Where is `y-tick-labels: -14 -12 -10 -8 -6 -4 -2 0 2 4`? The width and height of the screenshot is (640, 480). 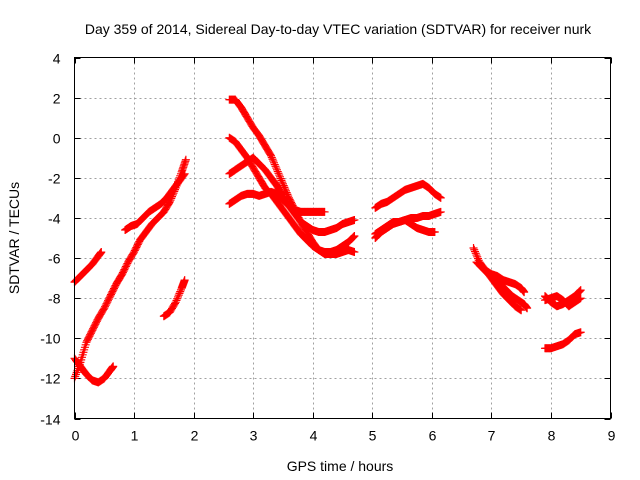 y-tick-labels: -14 -12 -10 -8 -6 -4 -2 0 2 4 is located at coordinates (50, 239).